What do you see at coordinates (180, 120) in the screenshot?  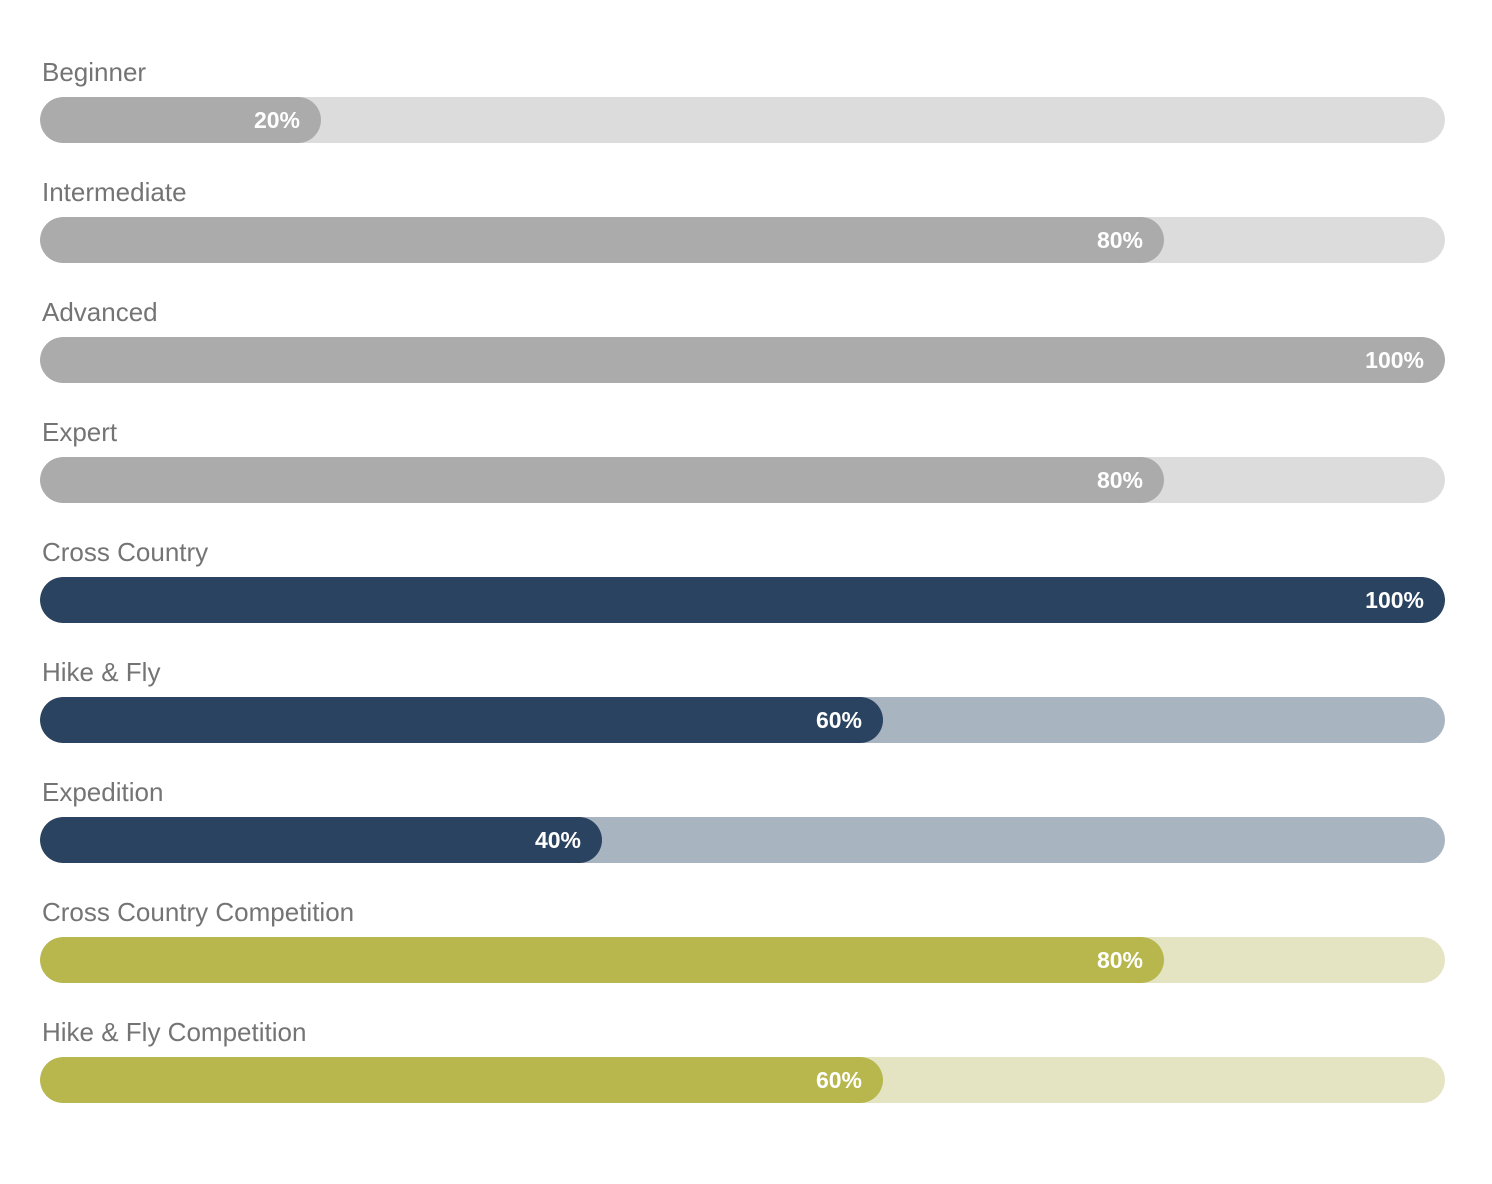 I see `progress-fill: 20%` at bounding box center [180, 120].